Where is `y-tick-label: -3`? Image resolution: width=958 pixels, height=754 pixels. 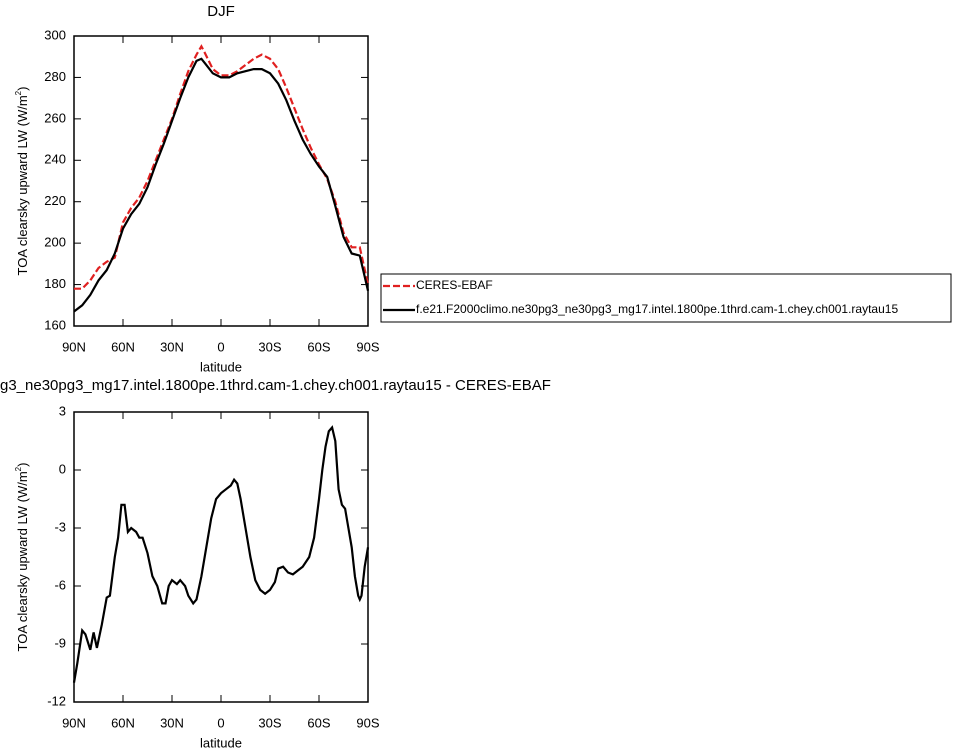 y-tick-label: -3 is located at coordinates (60, 526).